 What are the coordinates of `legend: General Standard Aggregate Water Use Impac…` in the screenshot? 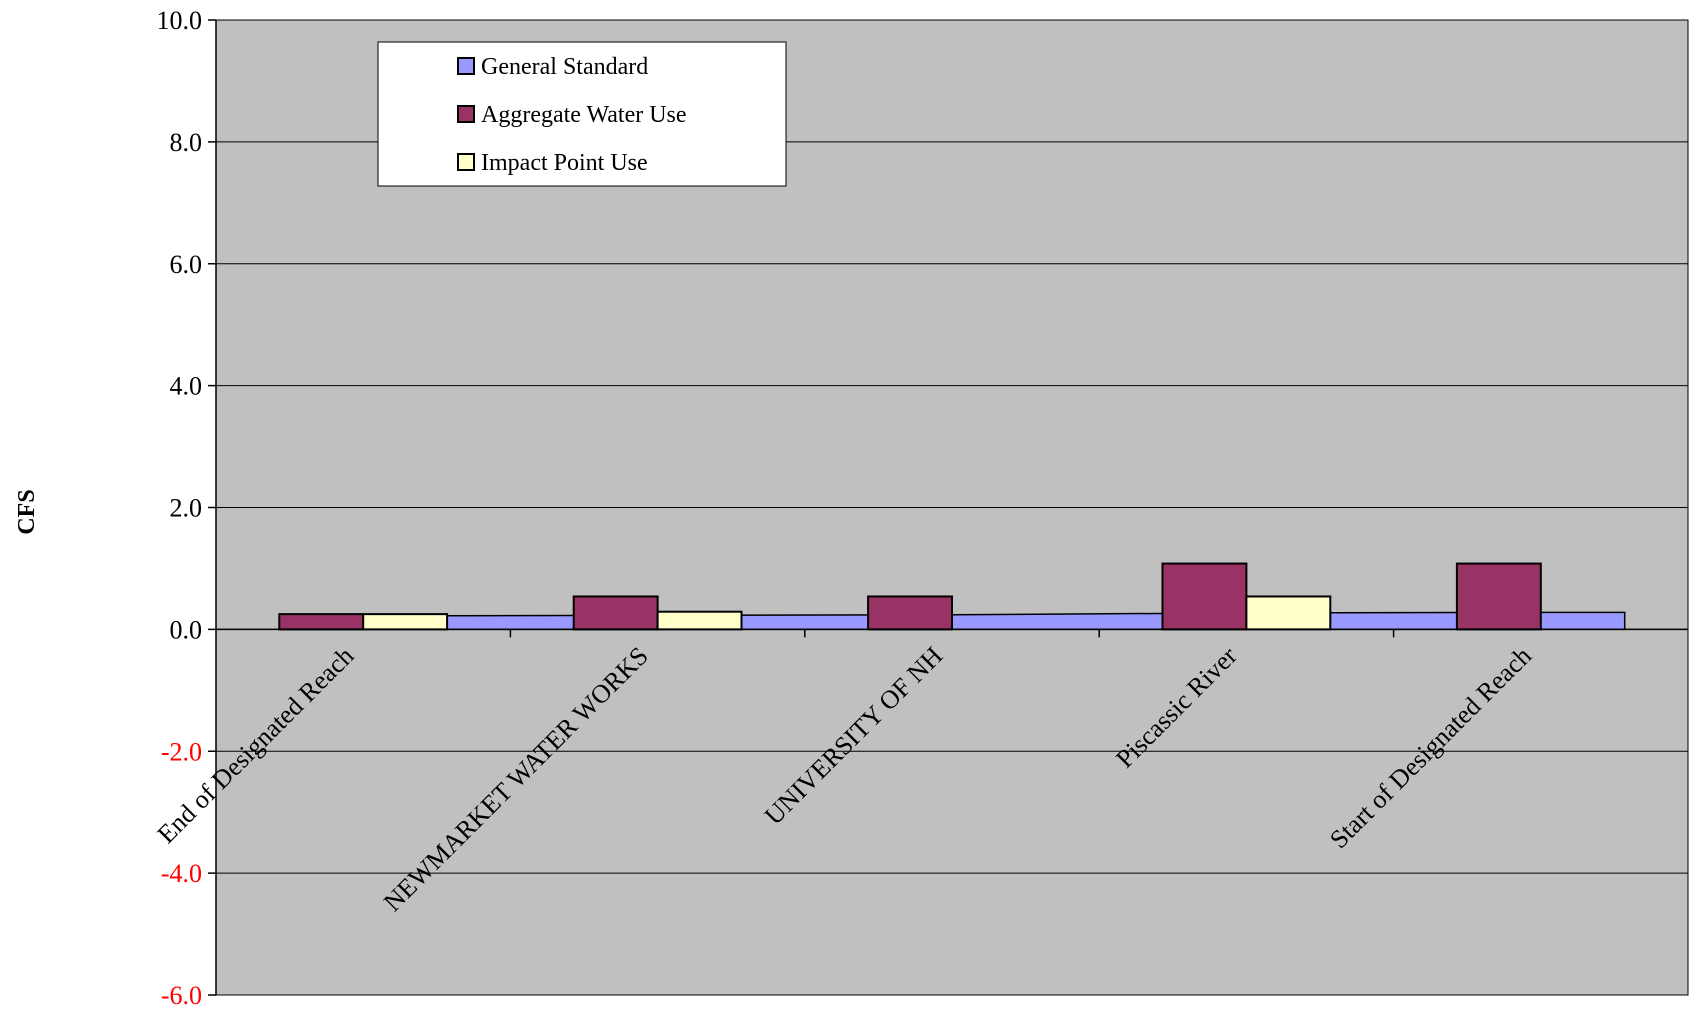 It's located at (582, 114).